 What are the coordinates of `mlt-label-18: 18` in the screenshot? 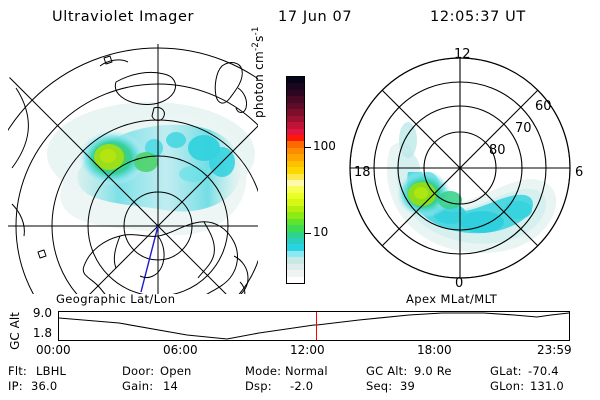 It's located at (362, 172).